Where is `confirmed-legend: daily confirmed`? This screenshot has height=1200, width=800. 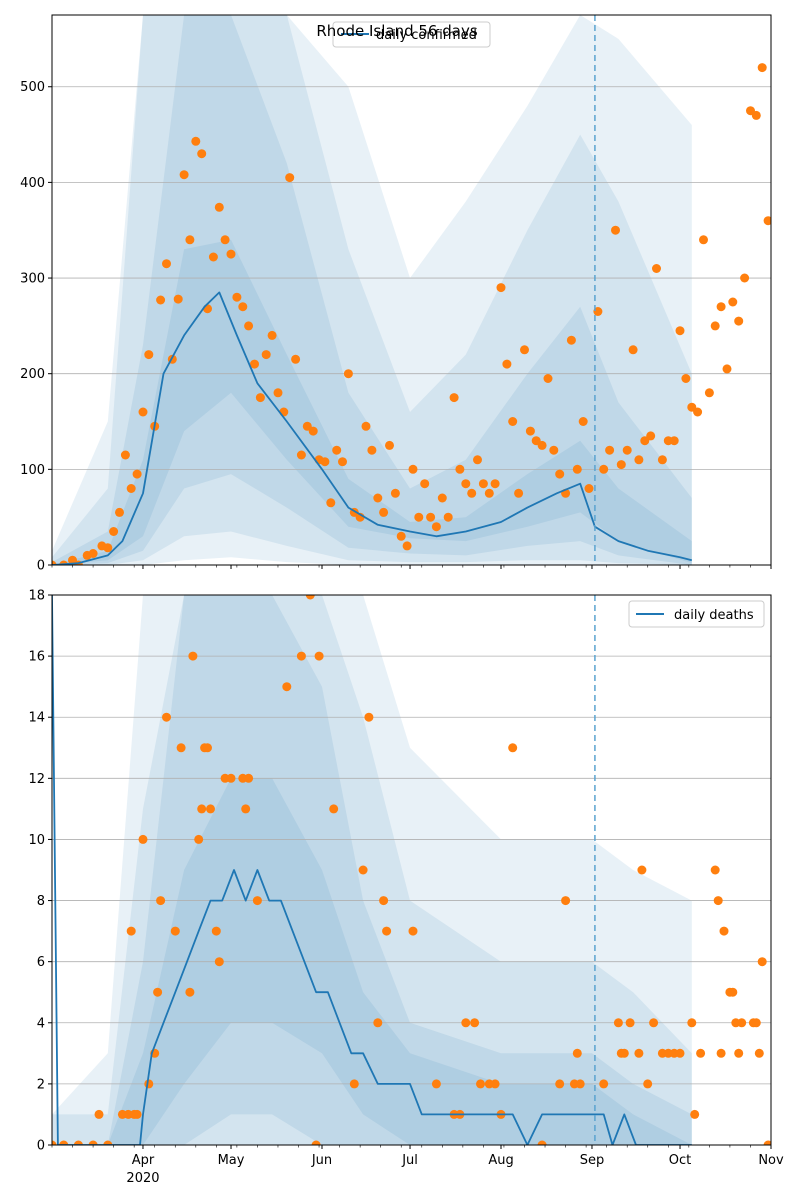 confirmed-legend: daily confirmed is located at coordinates (411, 34).